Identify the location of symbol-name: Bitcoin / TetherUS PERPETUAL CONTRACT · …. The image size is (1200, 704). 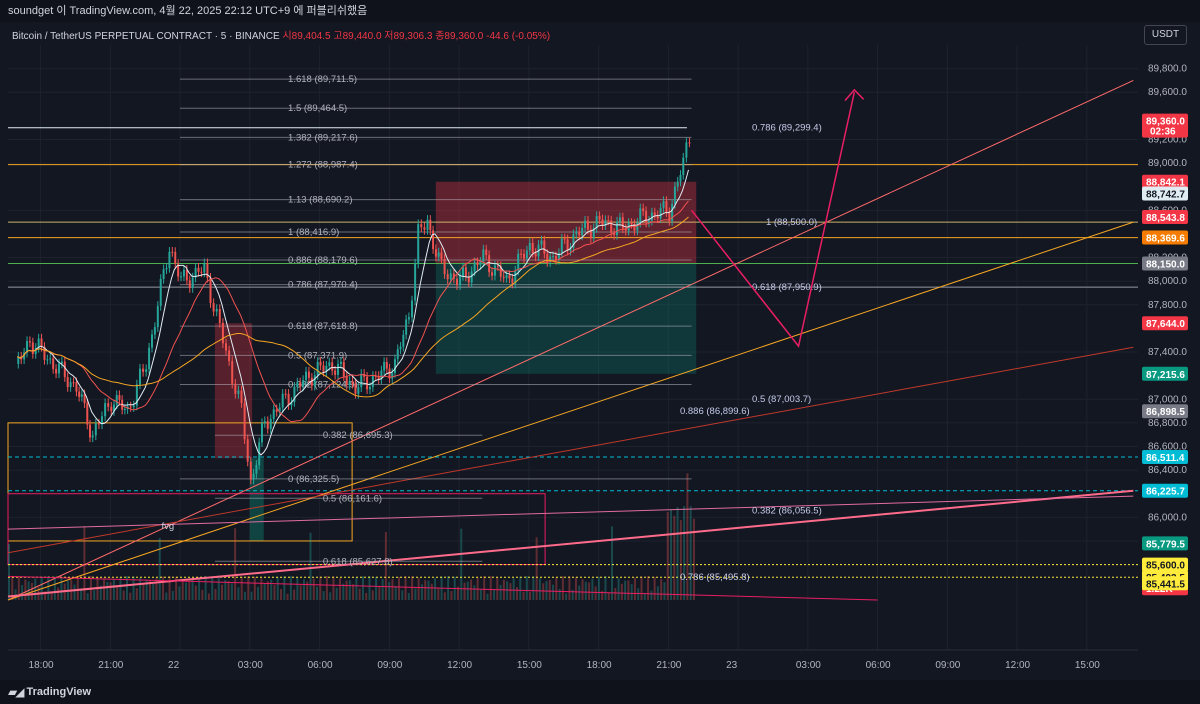
(146, 36).